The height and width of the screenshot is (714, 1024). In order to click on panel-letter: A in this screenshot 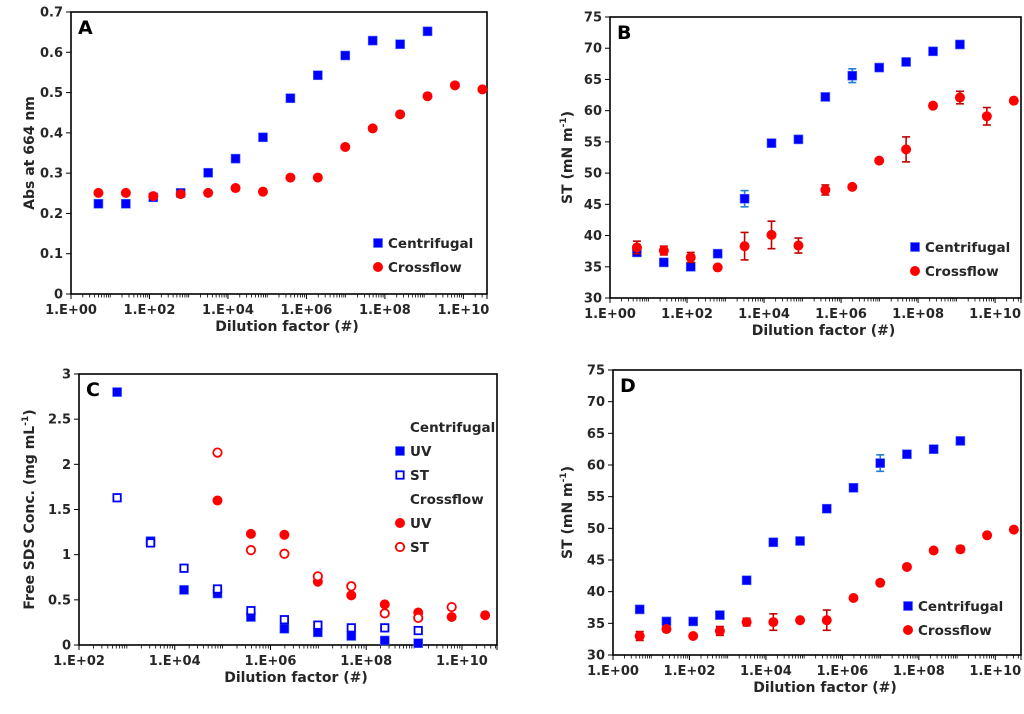, I will do `click(85, 28)`.